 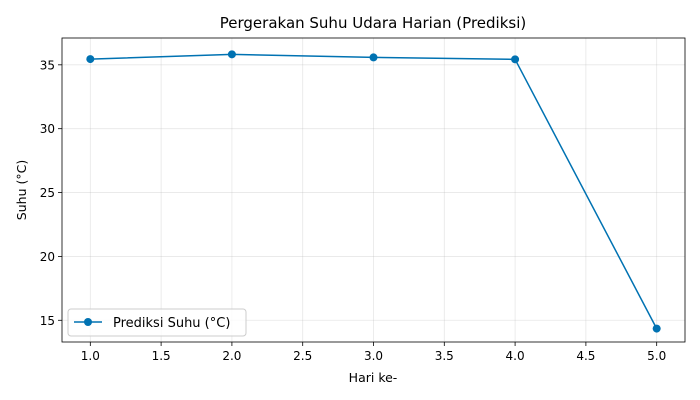 I want to click on legend-marker, so click(x=88, y=322).